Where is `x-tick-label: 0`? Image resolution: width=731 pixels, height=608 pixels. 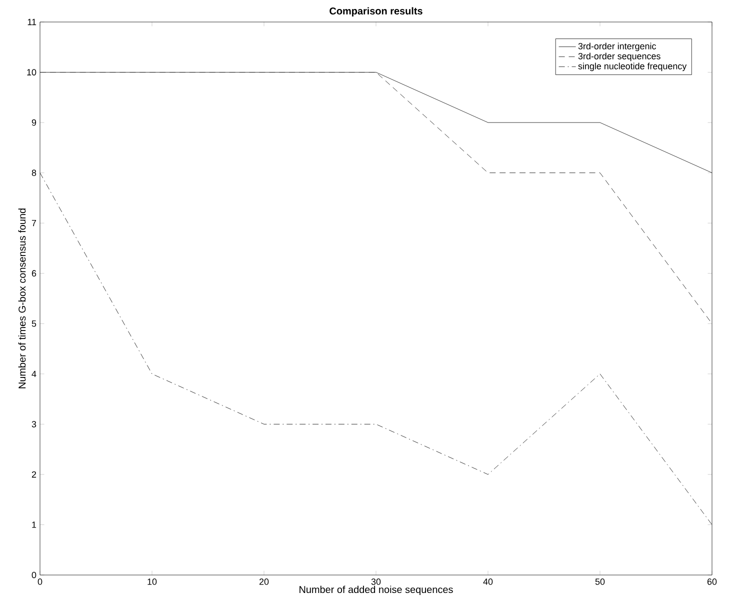 x-tick-label: 0 is located at coordinates (40, 581).